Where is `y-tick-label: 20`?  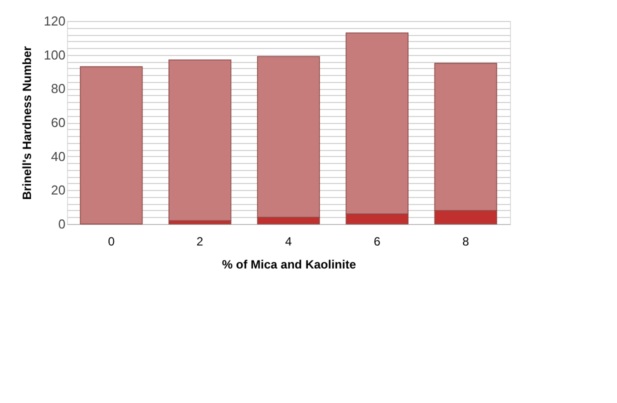 y-tick-label: 20 is located at coordinates (58, 190).